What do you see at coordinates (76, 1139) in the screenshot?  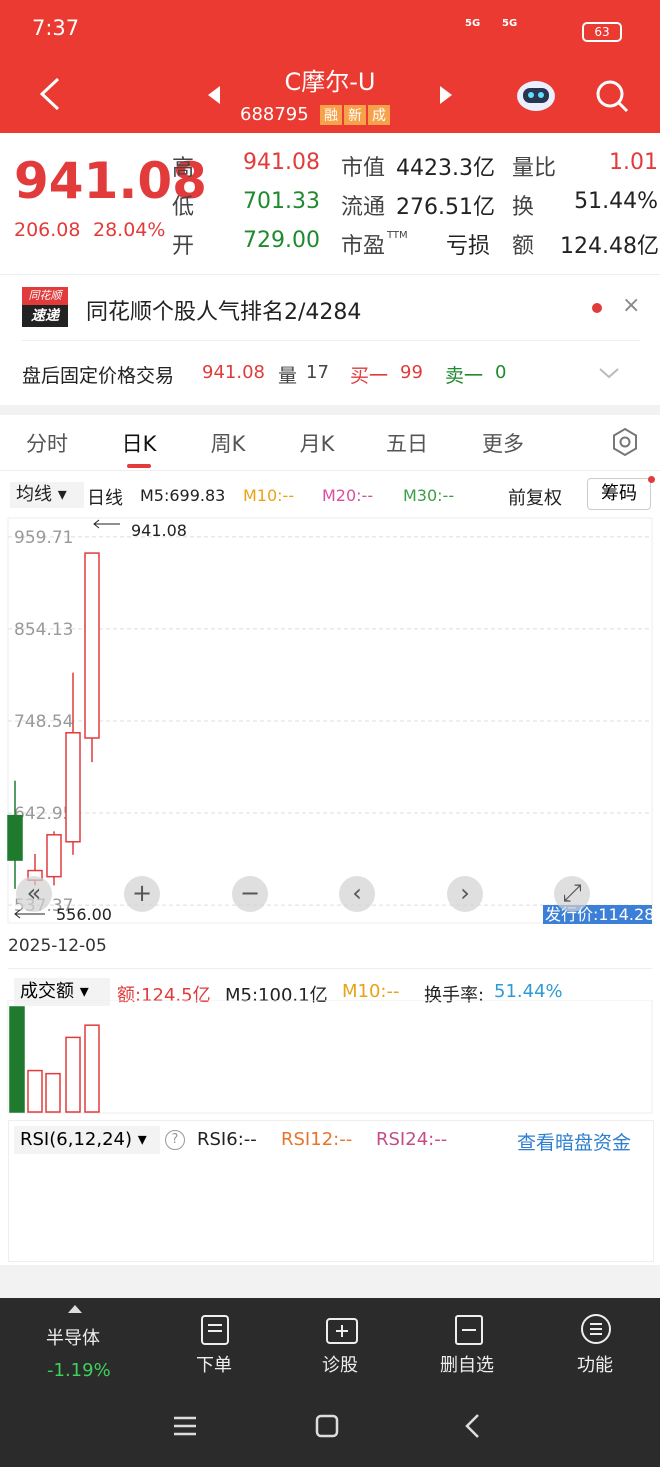 I see `rsi-indicator: RSI(6,12,24)` at bounding box center [76, 1139].